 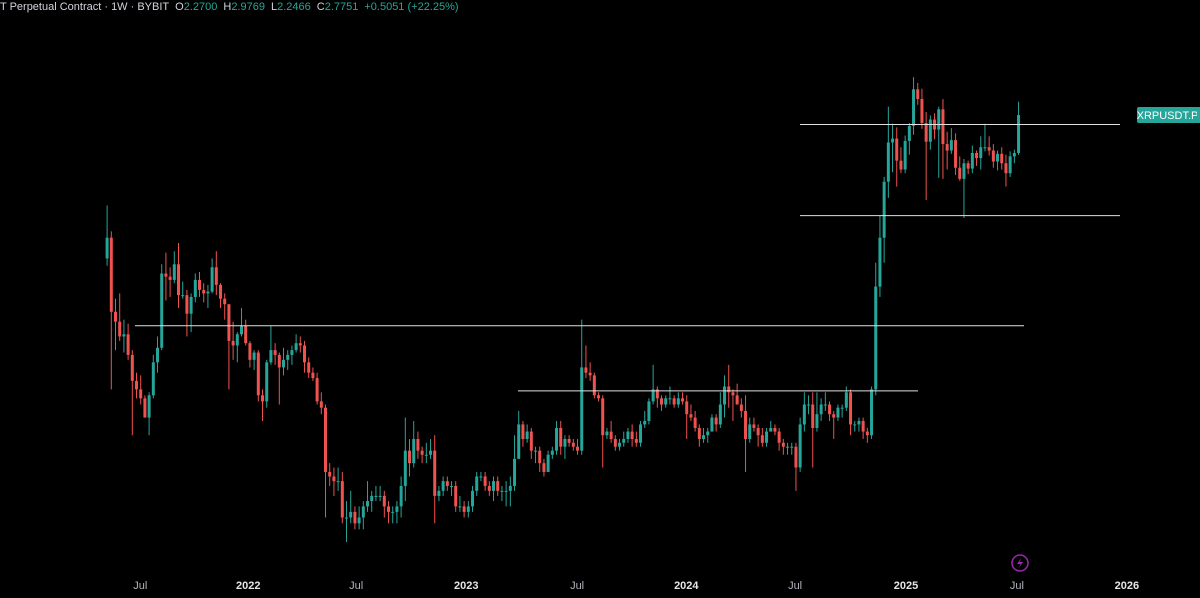 I want to click on alert-icon, so click(x=1020, y=563).